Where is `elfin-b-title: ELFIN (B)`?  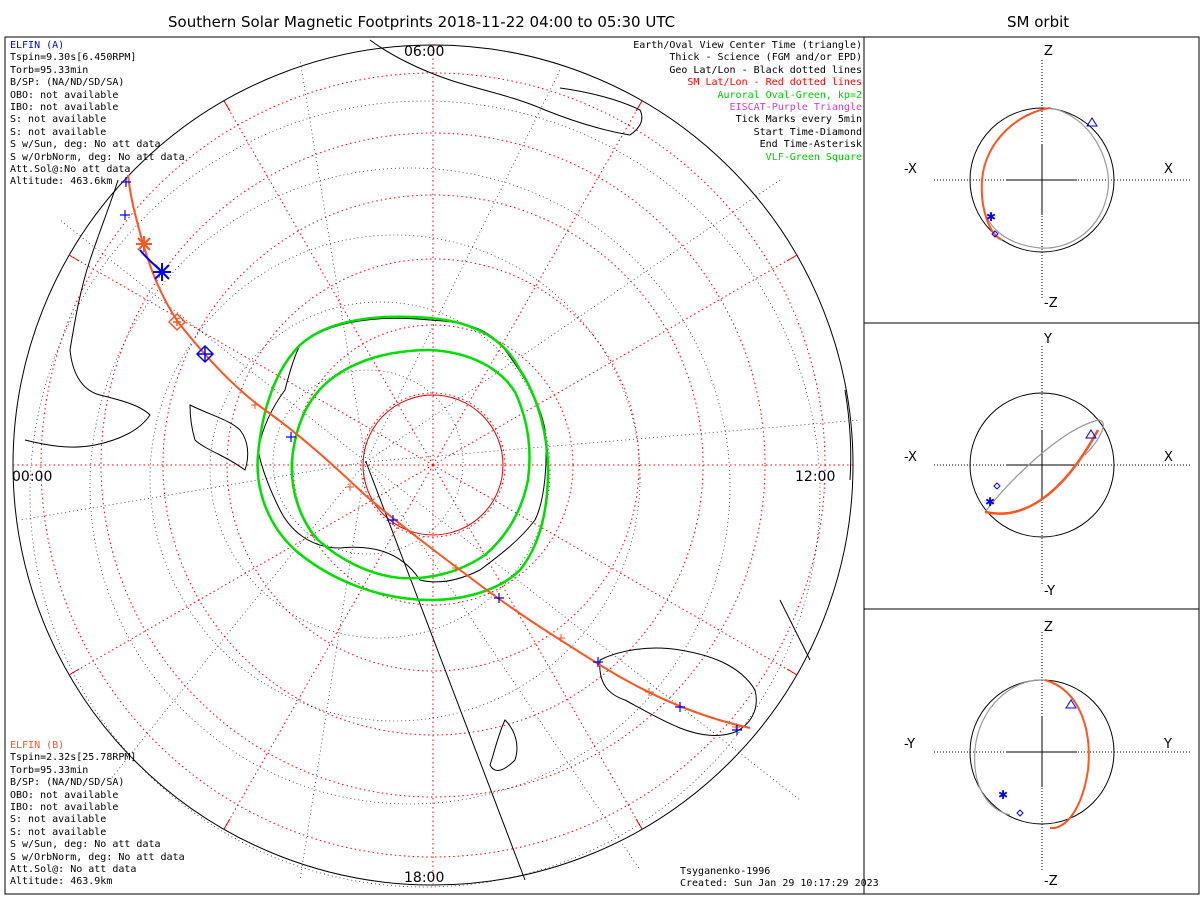
elfin-b-title: ELFIN (B) is located at coordinates (37, 745).